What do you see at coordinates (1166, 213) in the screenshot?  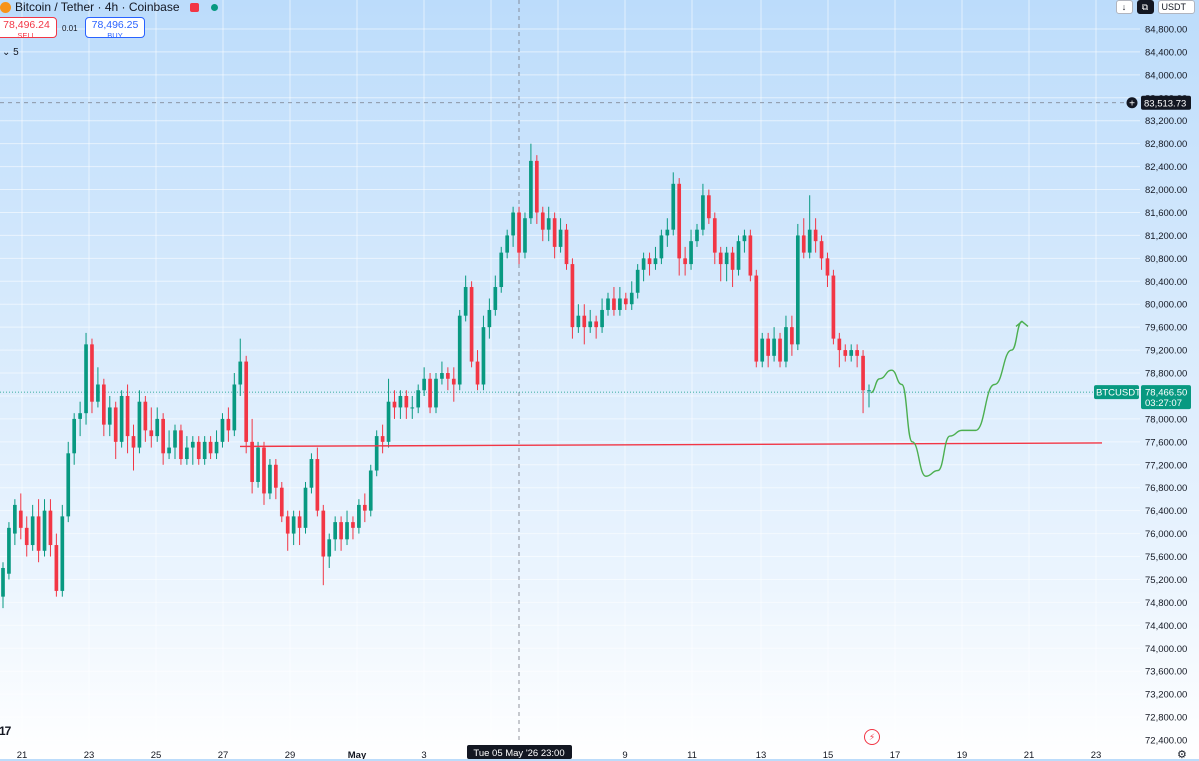 I see `y-axis-tick-label: 81,600.00` at bounding box center [1166, 213].